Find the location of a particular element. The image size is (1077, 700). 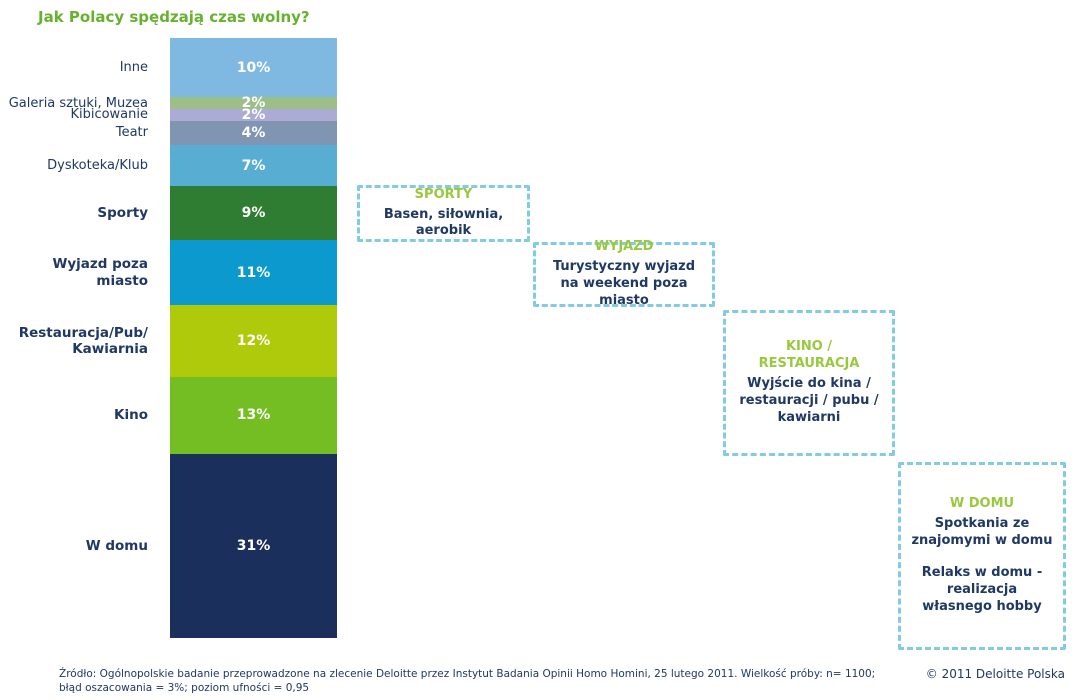

bar-segment: 4% is located at coordinates (253, 133).